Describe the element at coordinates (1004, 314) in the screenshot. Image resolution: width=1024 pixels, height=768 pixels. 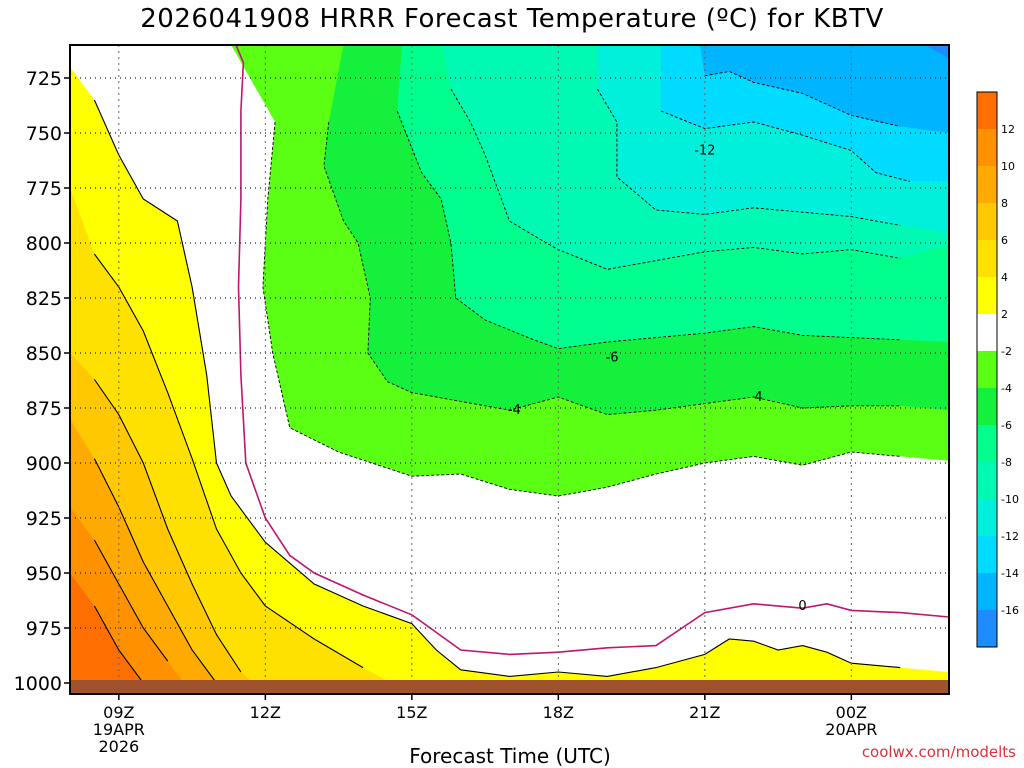
I see `colorbar-label: 2` at that location.